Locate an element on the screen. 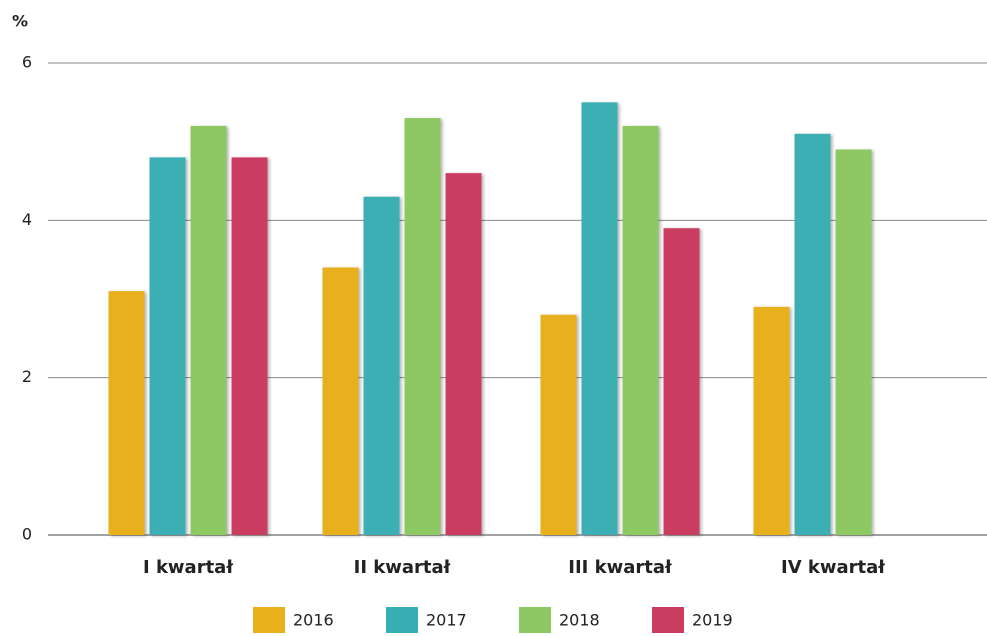 The image size is (987, 636). y-tick-label: 0 is located at coordinates (27, 534).